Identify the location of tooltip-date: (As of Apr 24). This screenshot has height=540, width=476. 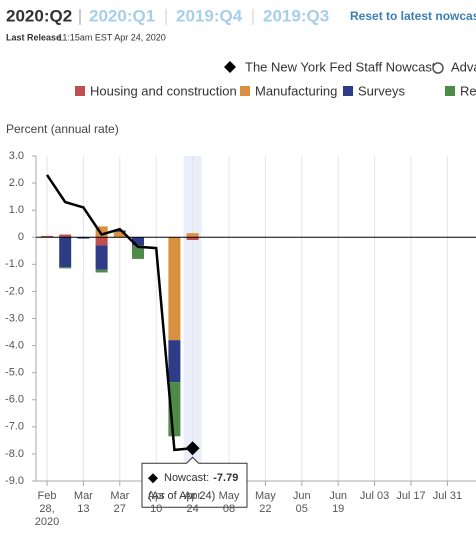
(181, 496).